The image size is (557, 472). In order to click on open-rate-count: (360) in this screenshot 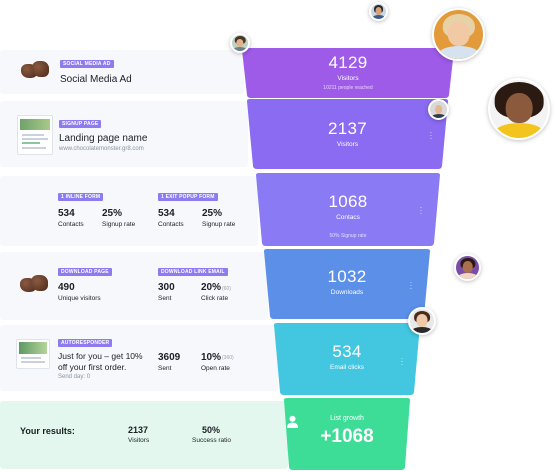, I will do `click(228, 358)`.